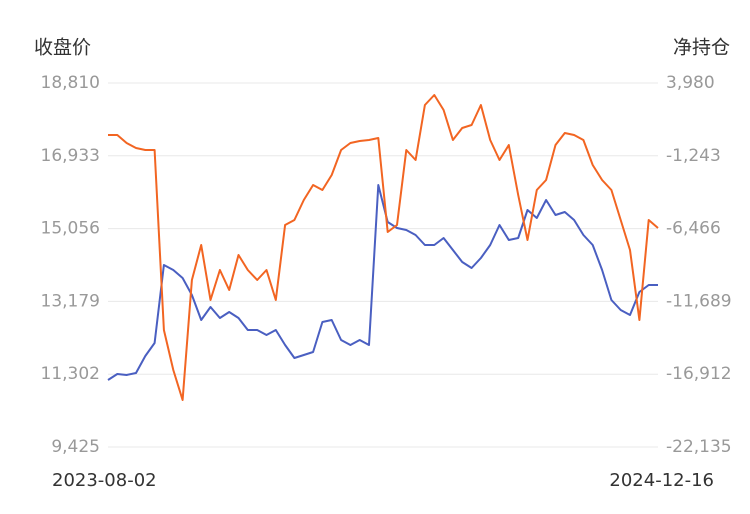 The image size is (750, 514). I want to click on x-tick-label: 2023-08-02, so click(104, 480).